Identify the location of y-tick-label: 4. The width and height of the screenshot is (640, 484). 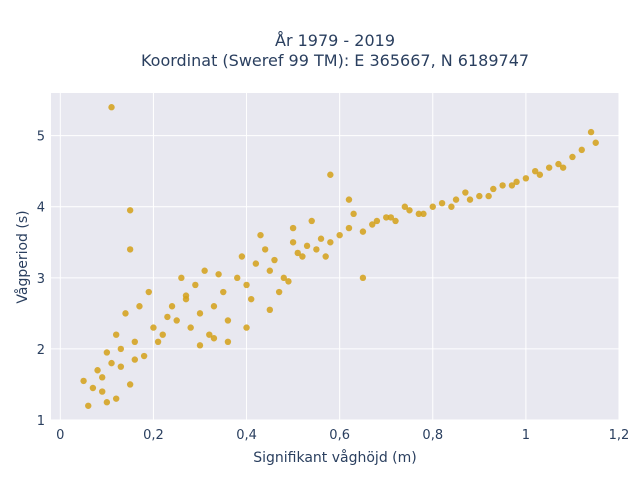
(41, 208).